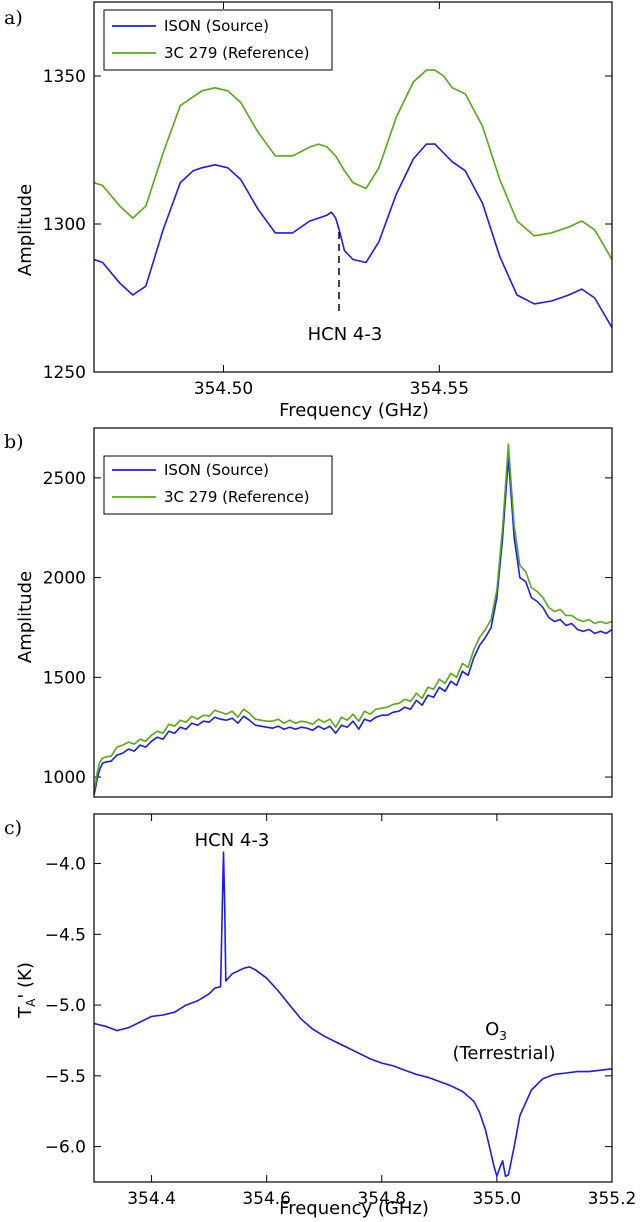  I want to click on panel-b-ytick-label: 1500, so click(64, 678).